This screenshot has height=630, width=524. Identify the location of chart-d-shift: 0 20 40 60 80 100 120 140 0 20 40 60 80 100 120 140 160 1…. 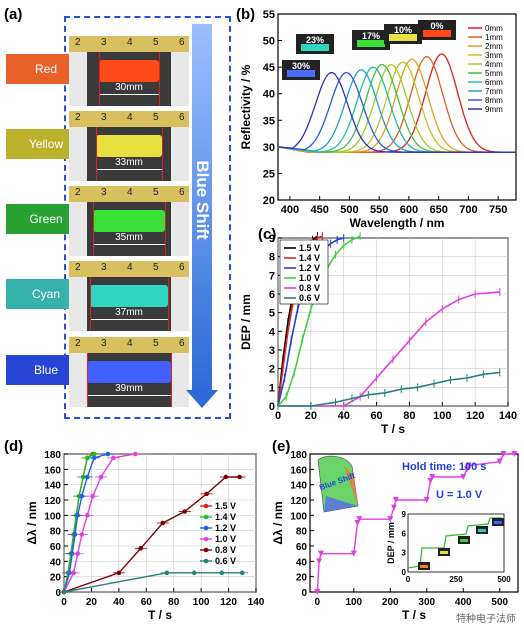
(145, 536).